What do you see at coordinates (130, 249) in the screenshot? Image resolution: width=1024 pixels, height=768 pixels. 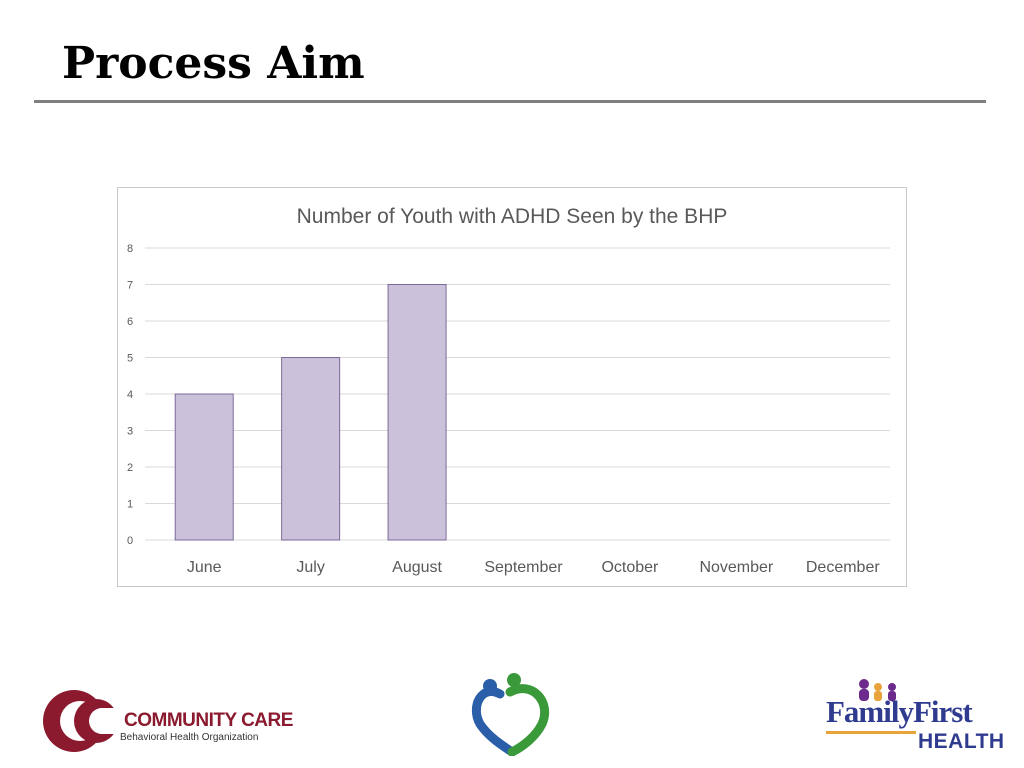 I see `y-tick-label: 8` at bounding box center [130, 249].